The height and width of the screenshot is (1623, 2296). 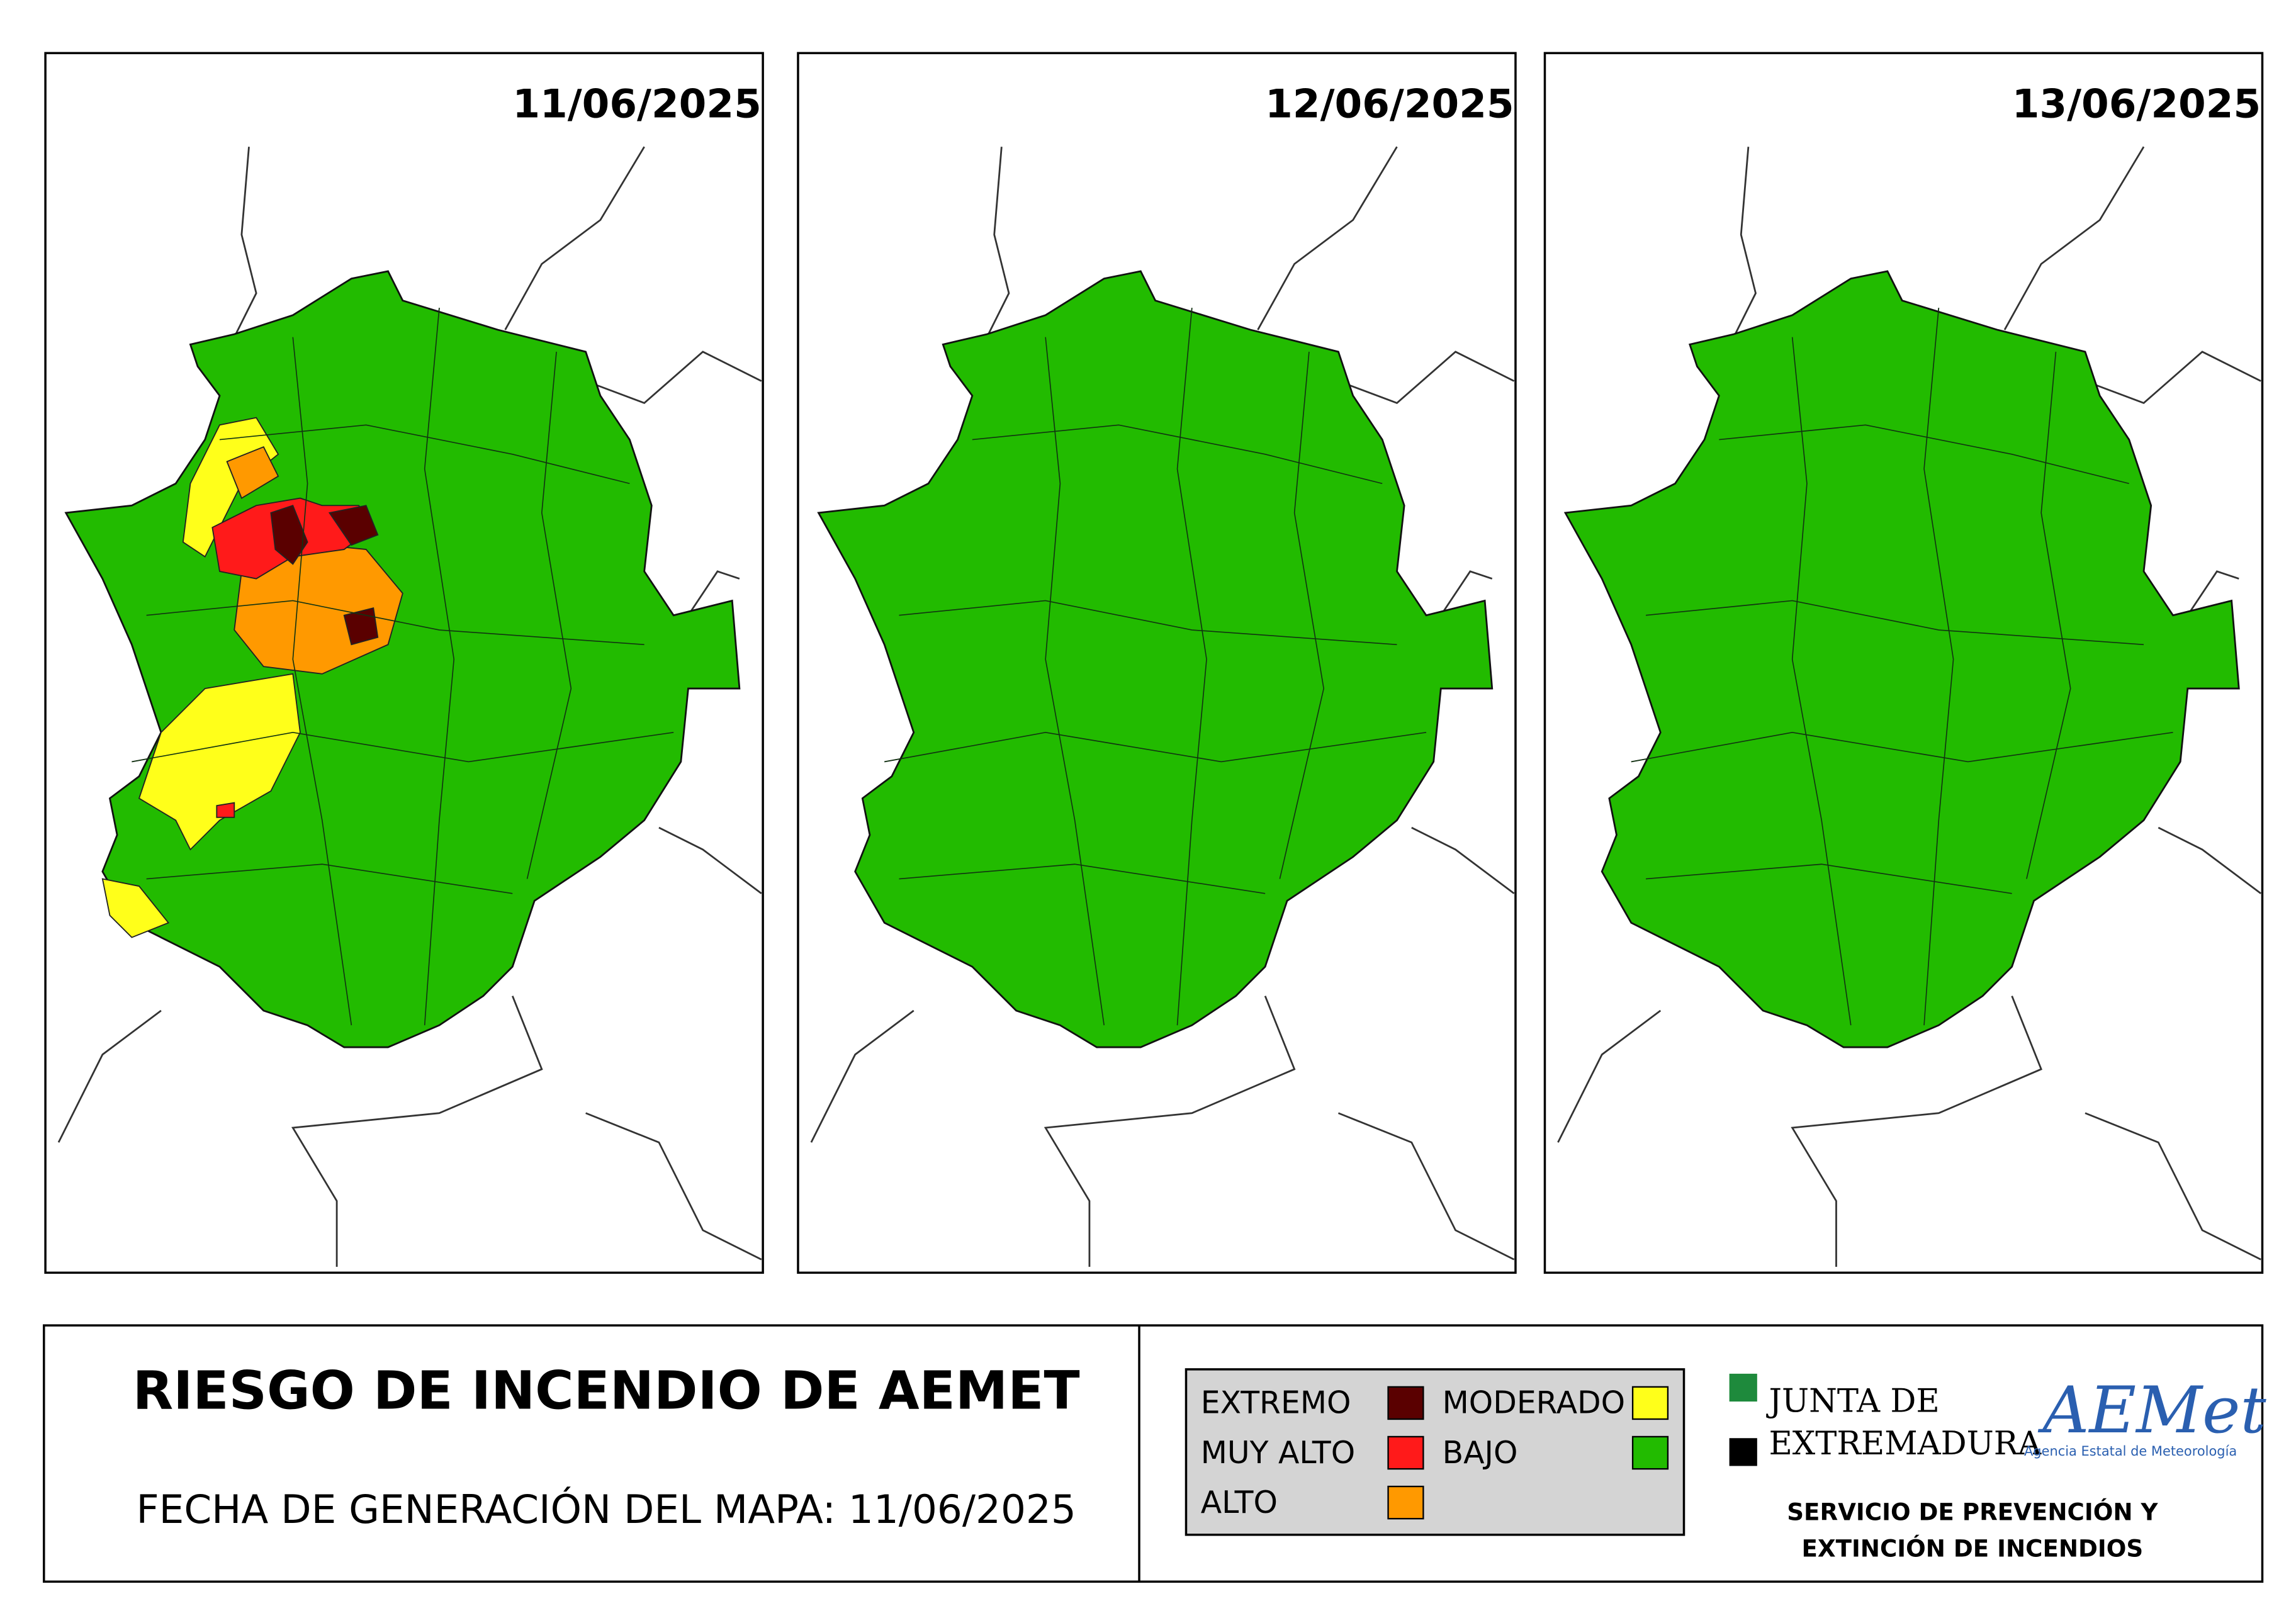 I want to click on map-date: 13/06/2025, so click(x=2136, y=104).